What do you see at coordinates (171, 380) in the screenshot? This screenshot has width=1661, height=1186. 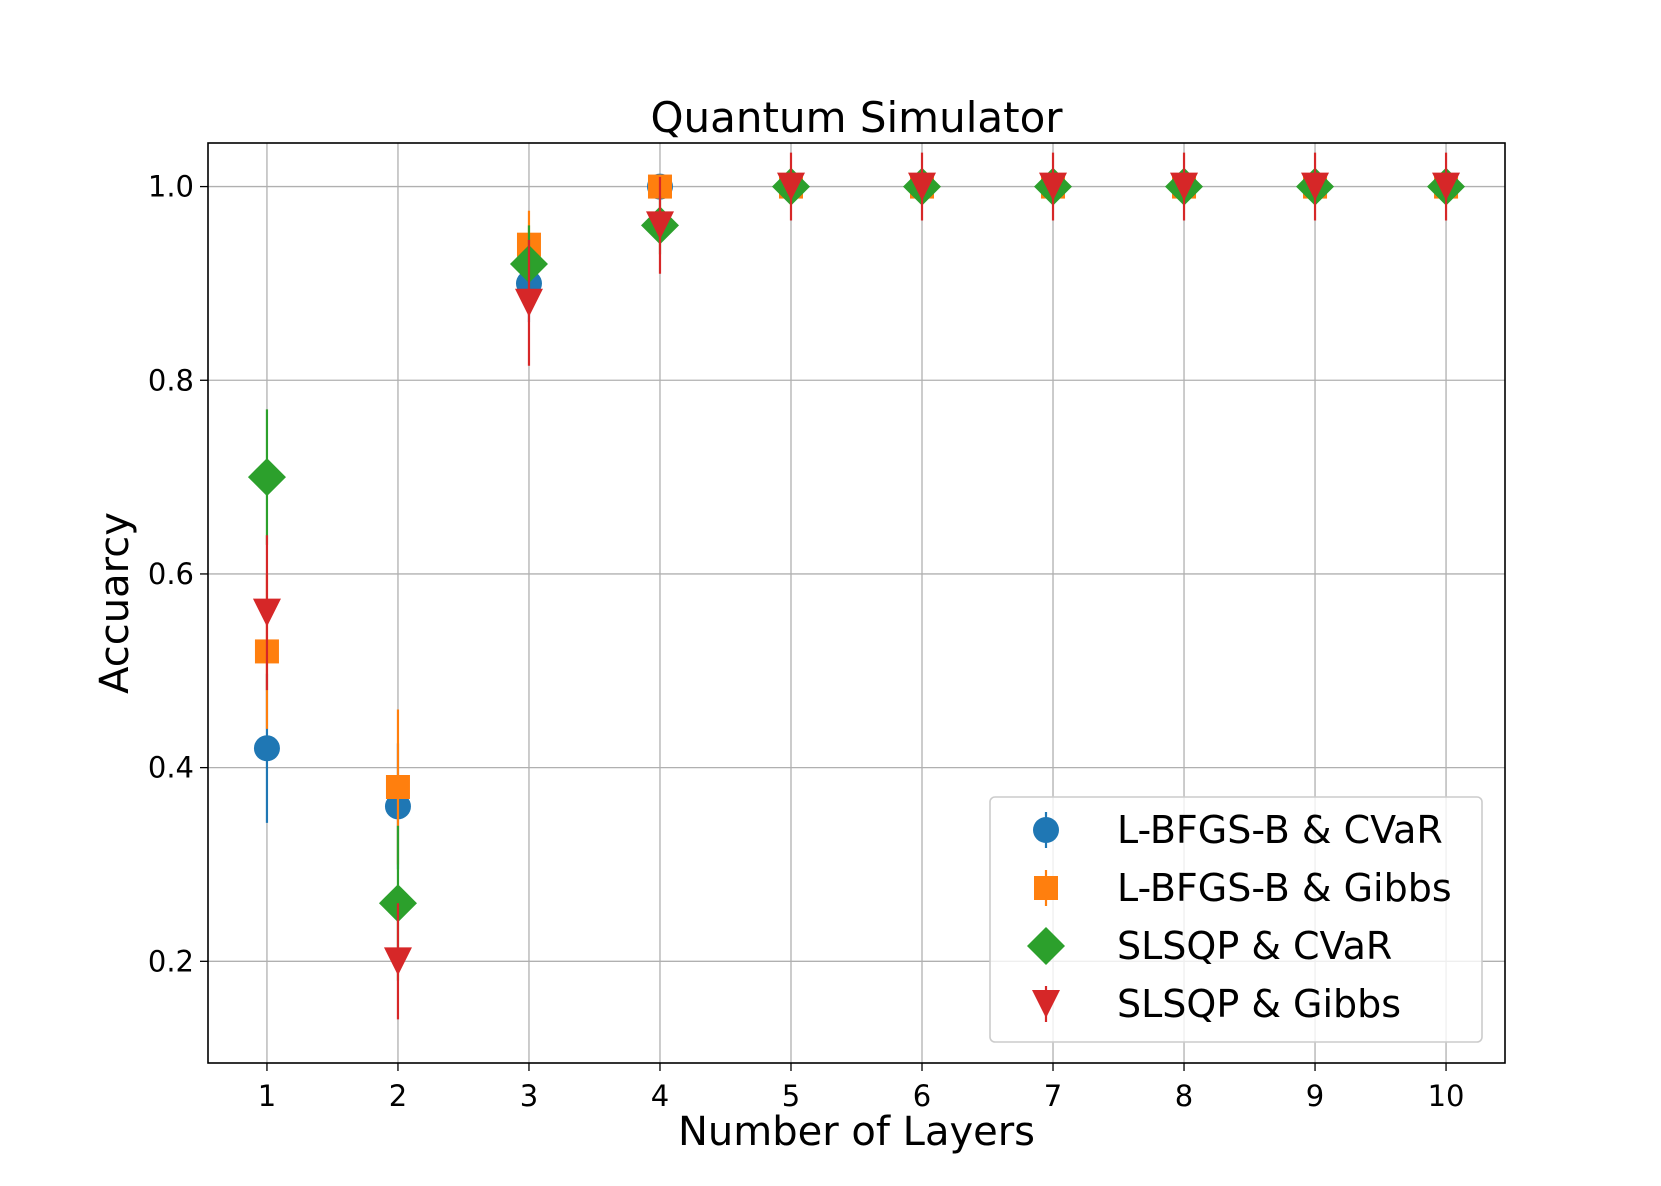 I see `y-tick-label: 0.8` at bounding box center [171, 380].